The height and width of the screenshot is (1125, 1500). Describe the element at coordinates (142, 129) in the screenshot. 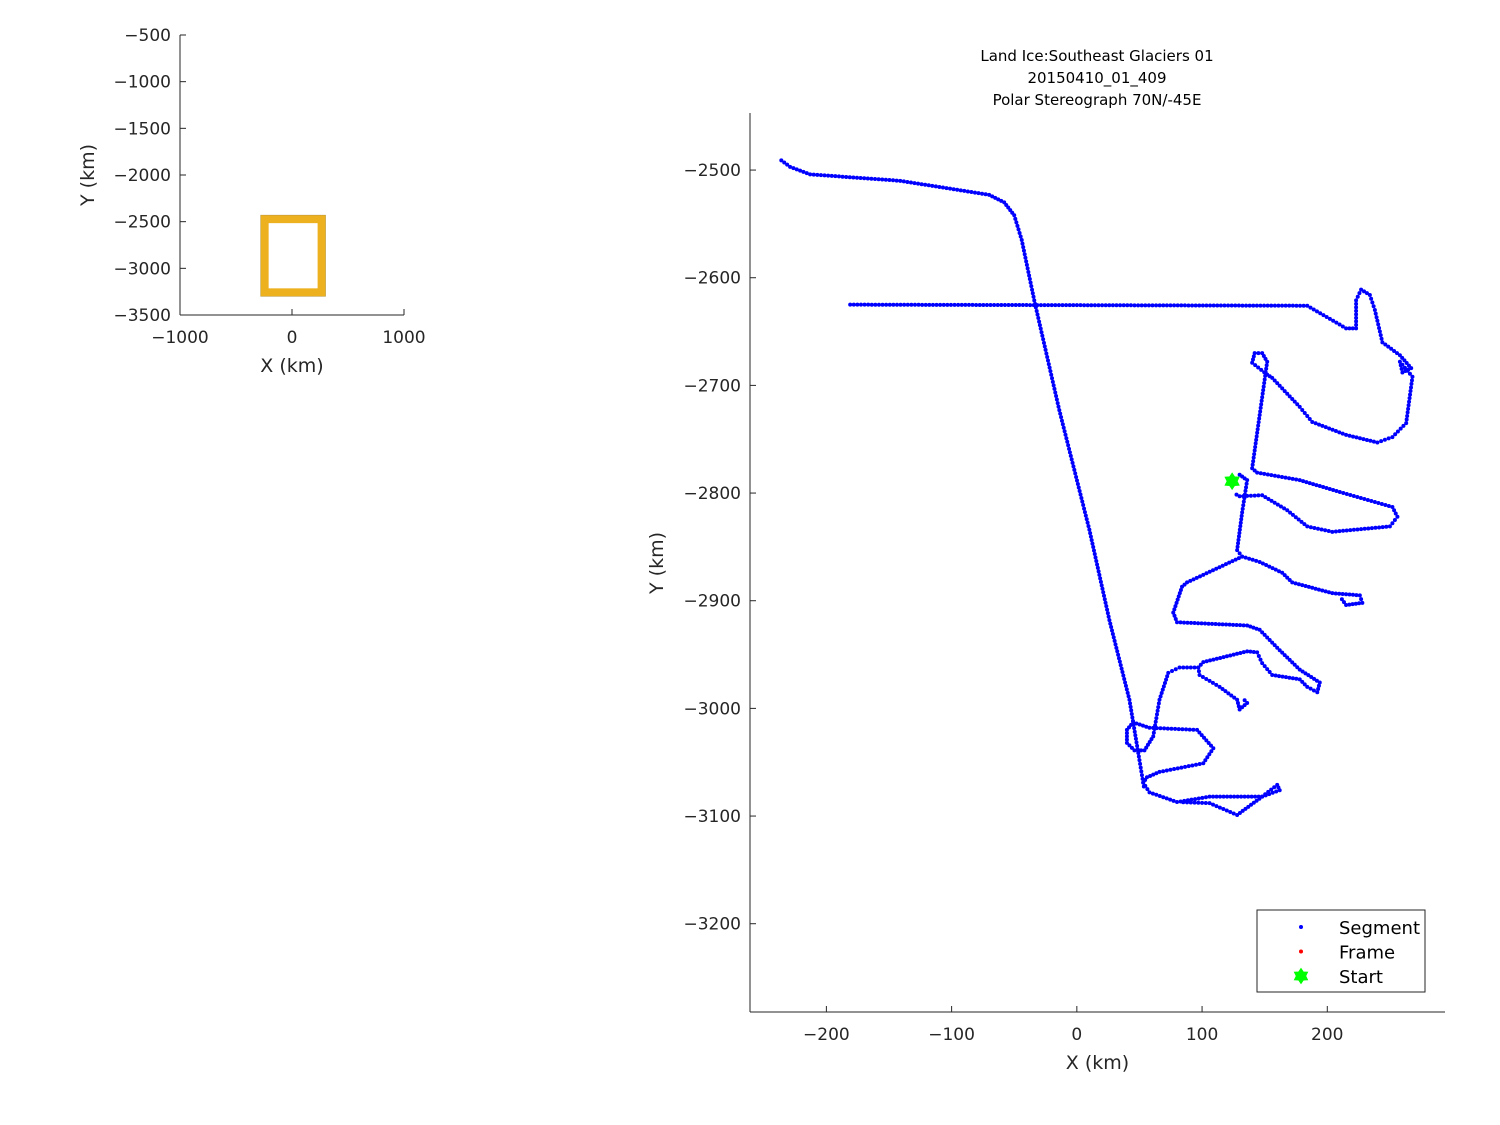

I see `y-tick-label: −1500` at that location.